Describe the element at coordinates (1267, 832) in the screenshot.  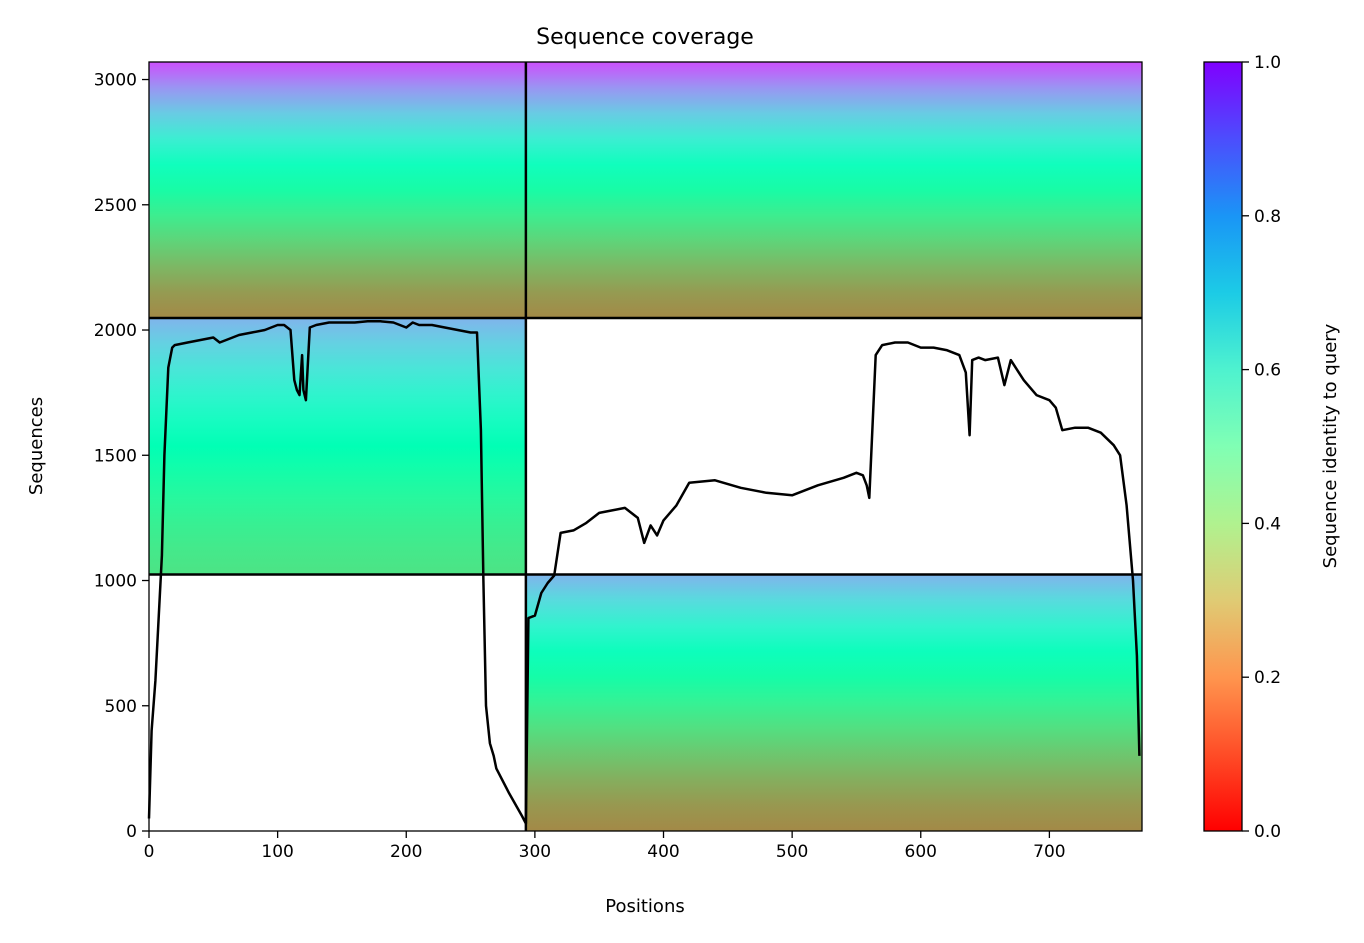
I see `colorbar-tick-label: 0.0` at that location.